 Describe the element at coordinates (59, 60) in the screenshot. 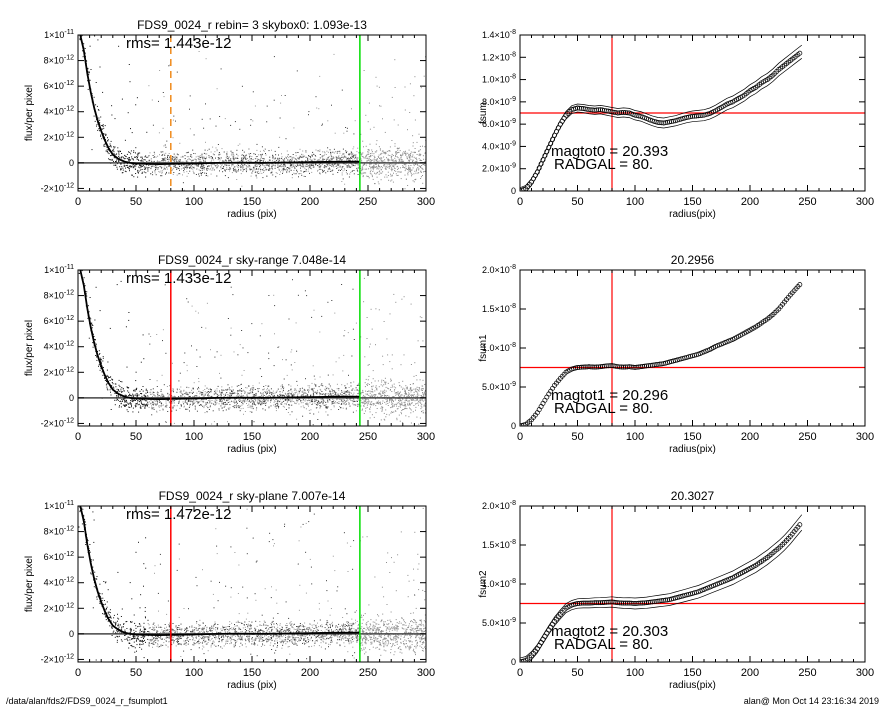

I see `y-tick-label: 8×10⁻¹²` at that location.